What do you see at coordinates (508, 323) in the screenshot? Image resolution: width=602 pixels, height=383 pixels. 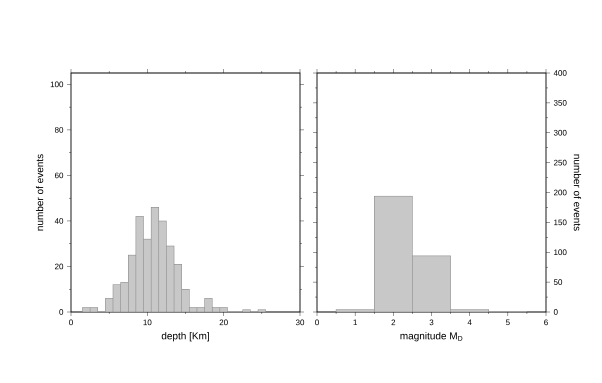 I see `x-tick-label: 5` at bounding box center [508, 323].